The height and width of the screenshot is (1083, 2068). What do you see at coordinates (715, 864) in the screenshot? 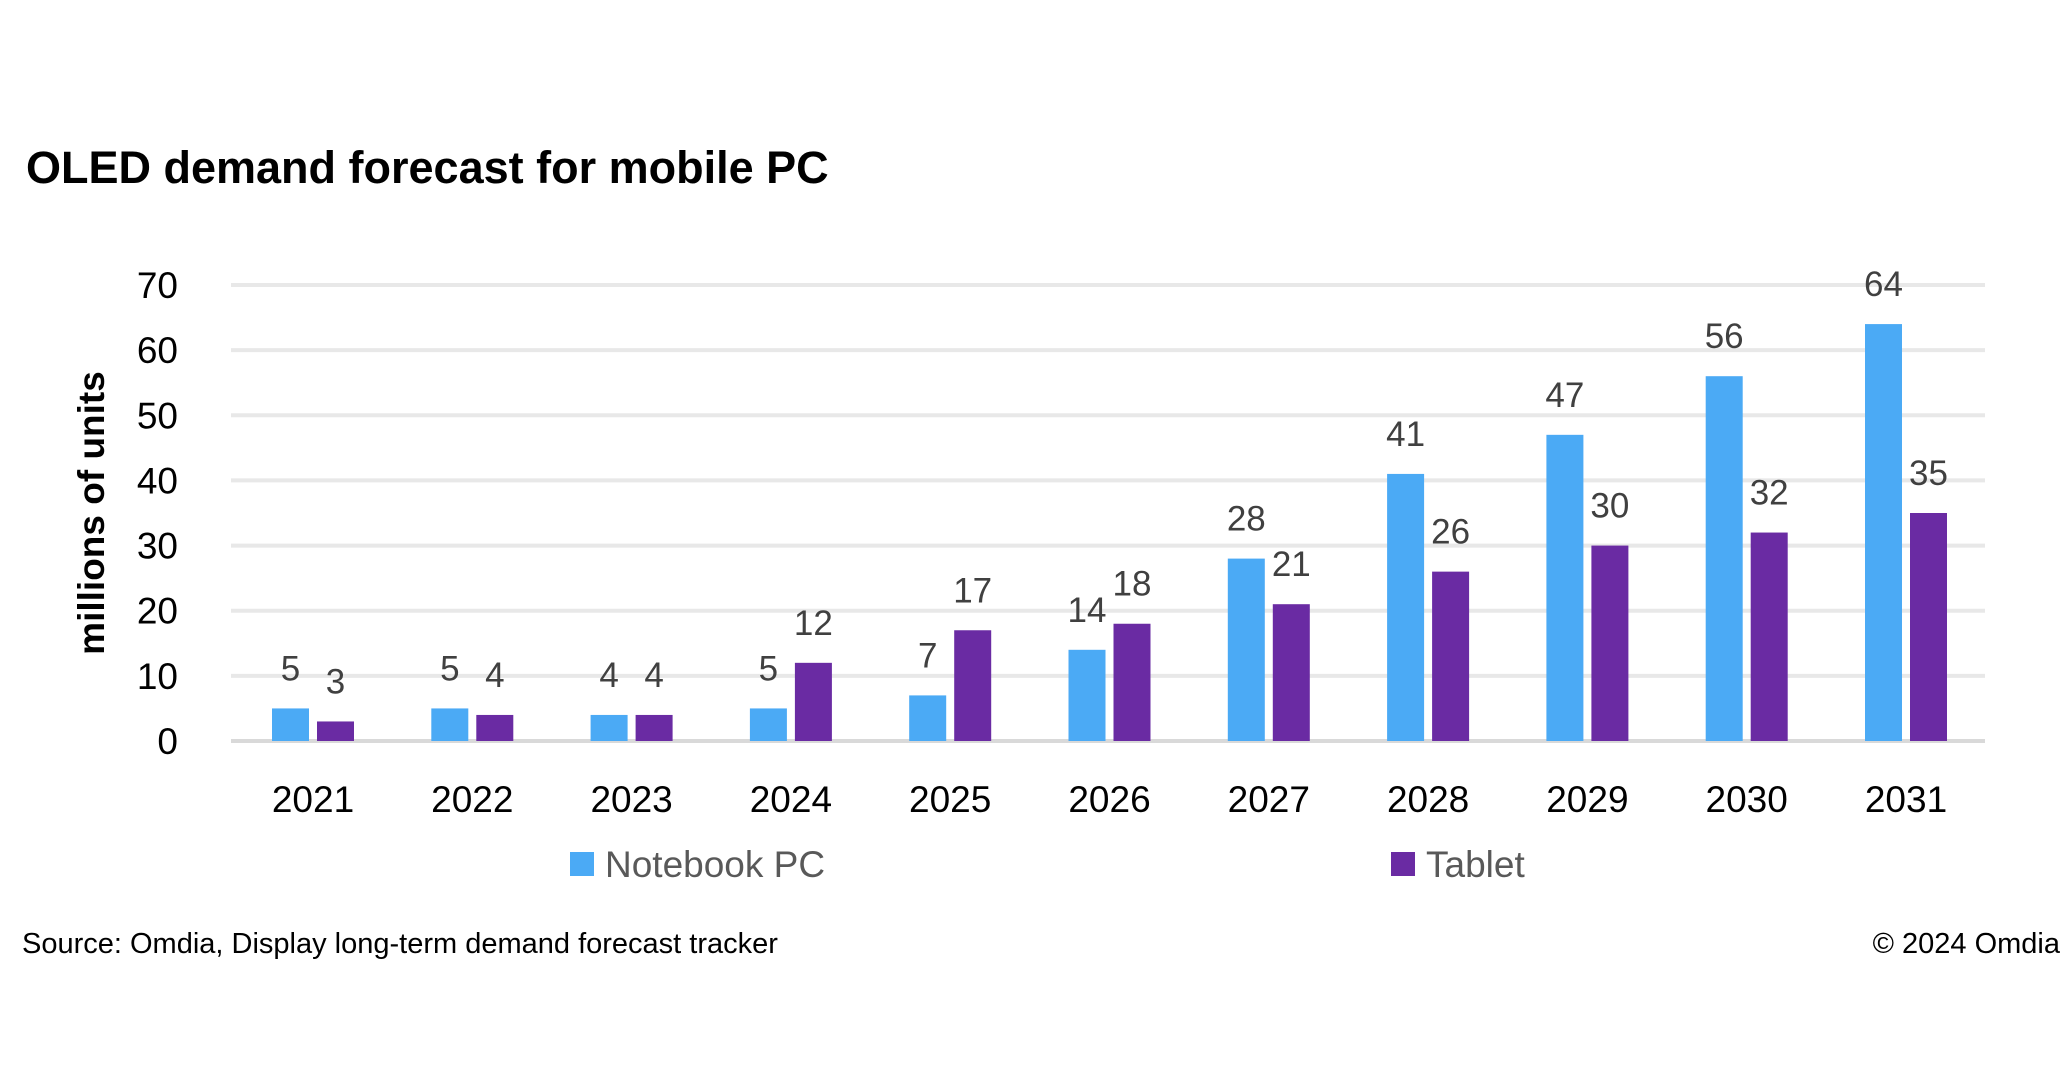
I see `legend-label: Notebook PC` at bounding box center [715, 864].